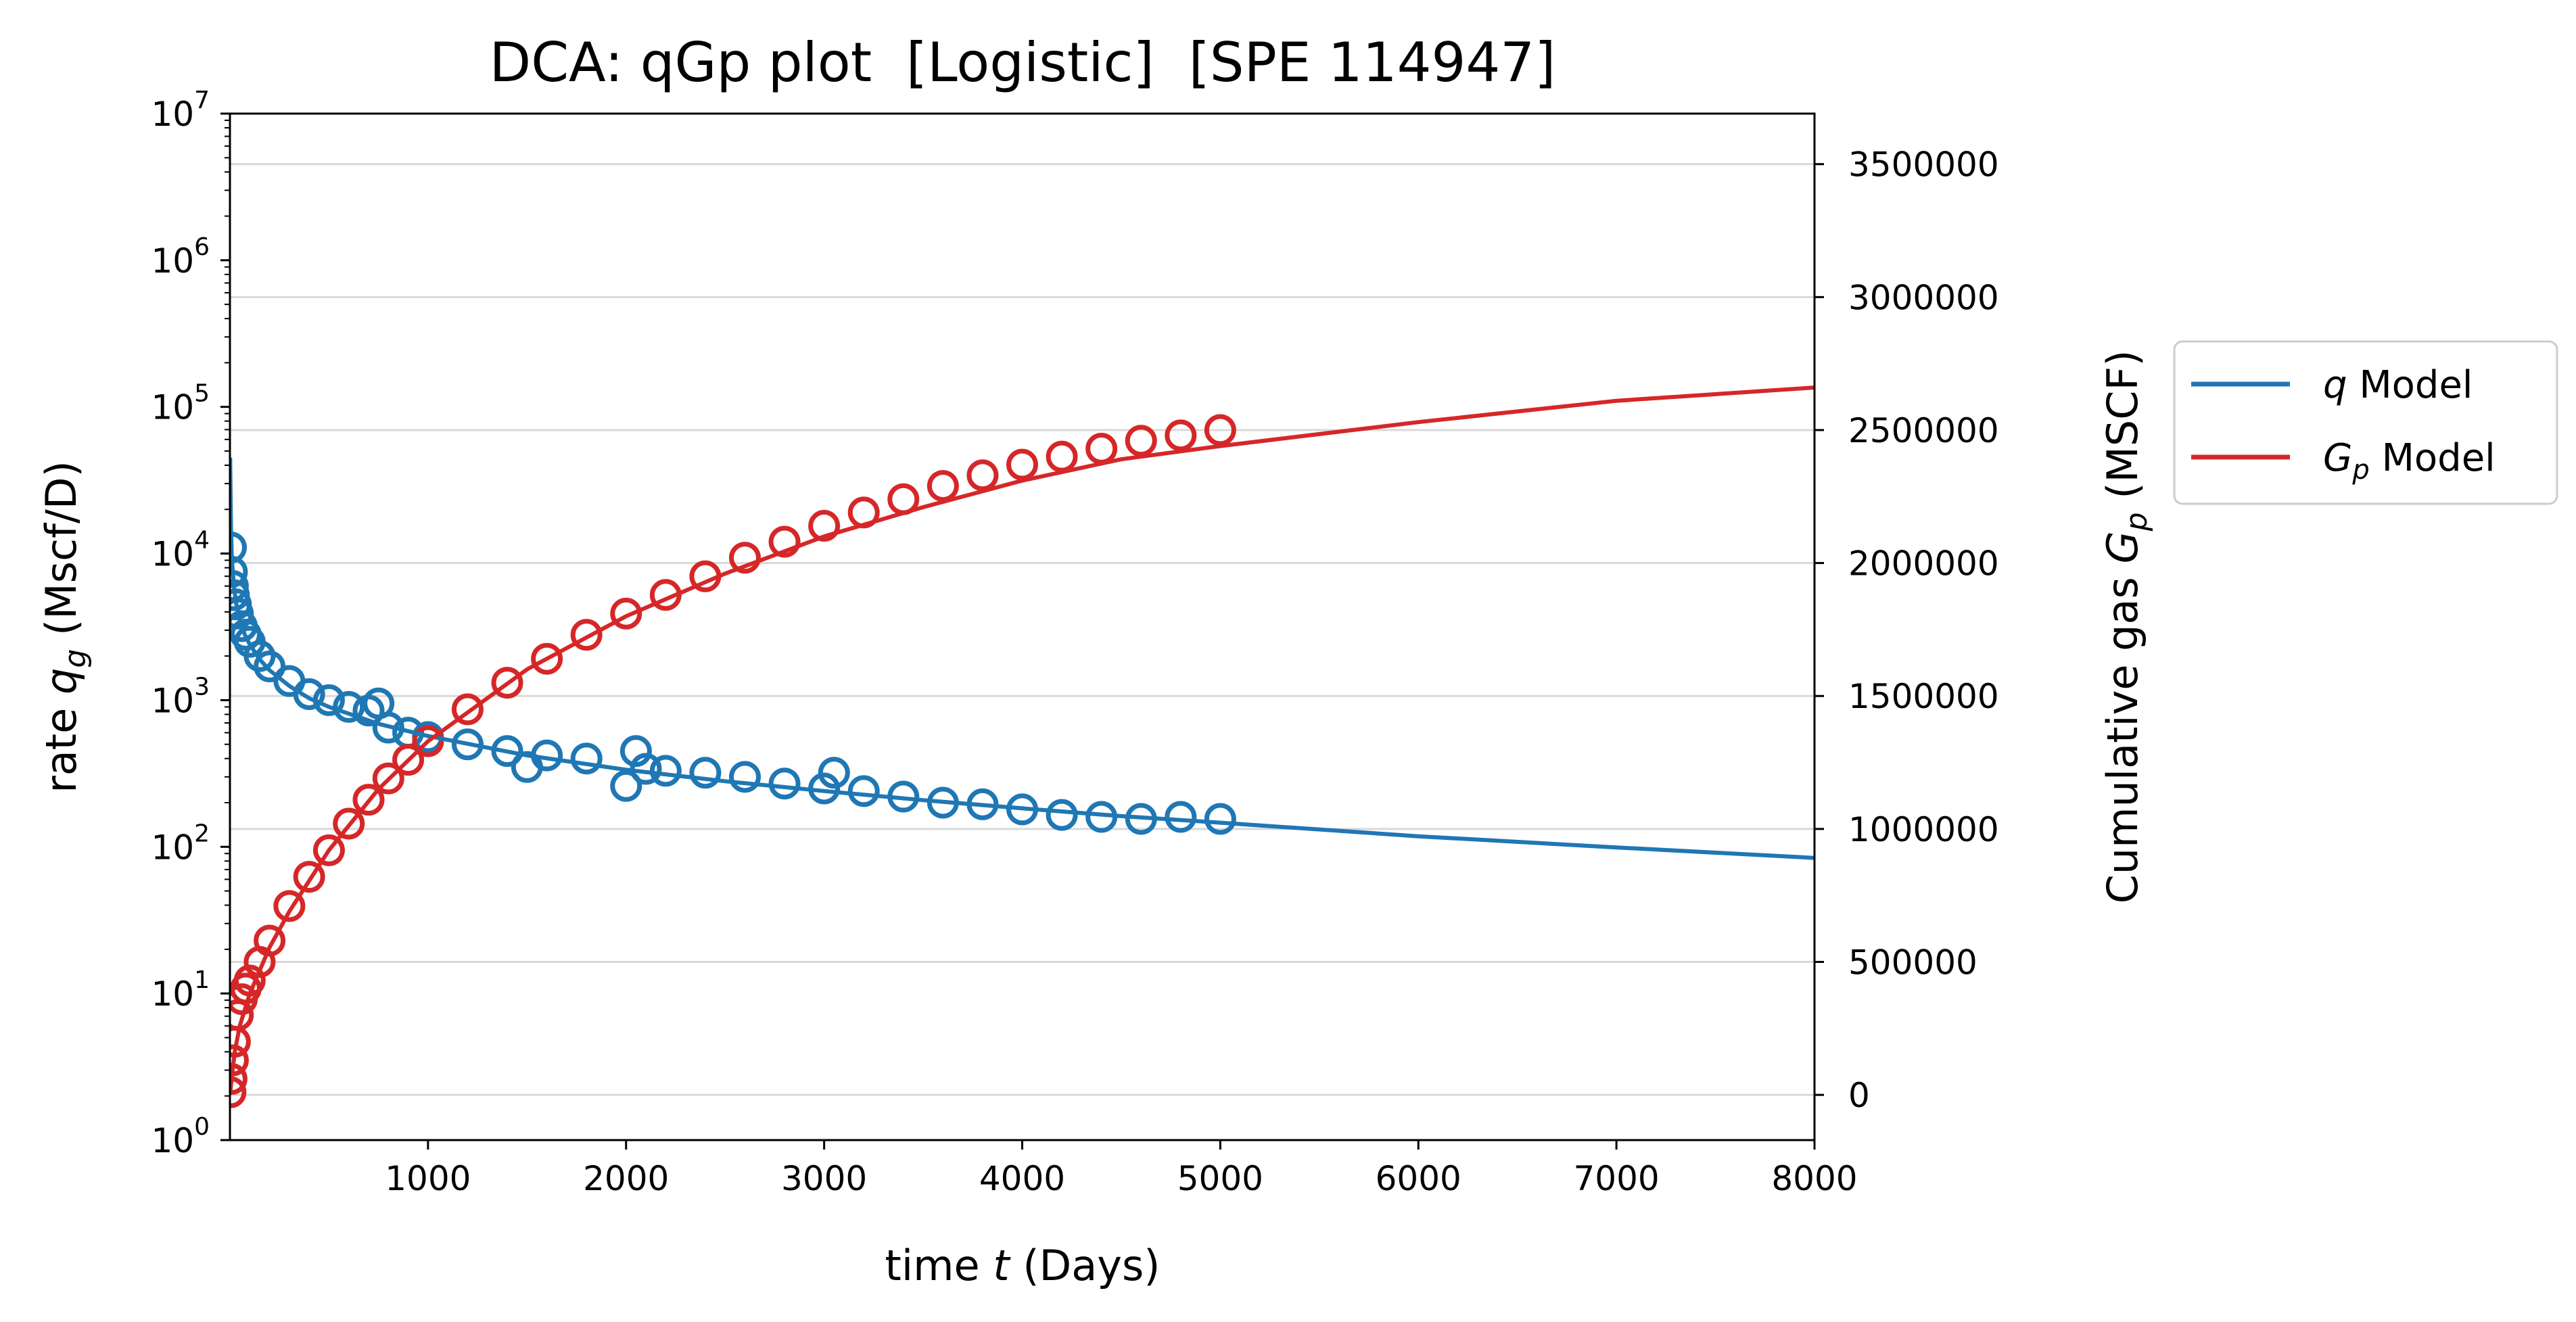 The width and height of the screenshot is (2576, 1322). What do you see at coordinates (1912, 963) in the screenshot?
I see `y-right-tick-label: 500000` at bounding box center [1912, 963].